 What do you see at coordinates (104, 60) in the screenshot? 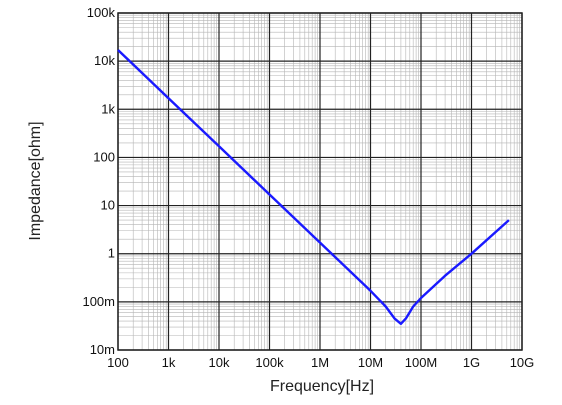
I see `y-tick-label: 10k` at bounding box center [104, 60].